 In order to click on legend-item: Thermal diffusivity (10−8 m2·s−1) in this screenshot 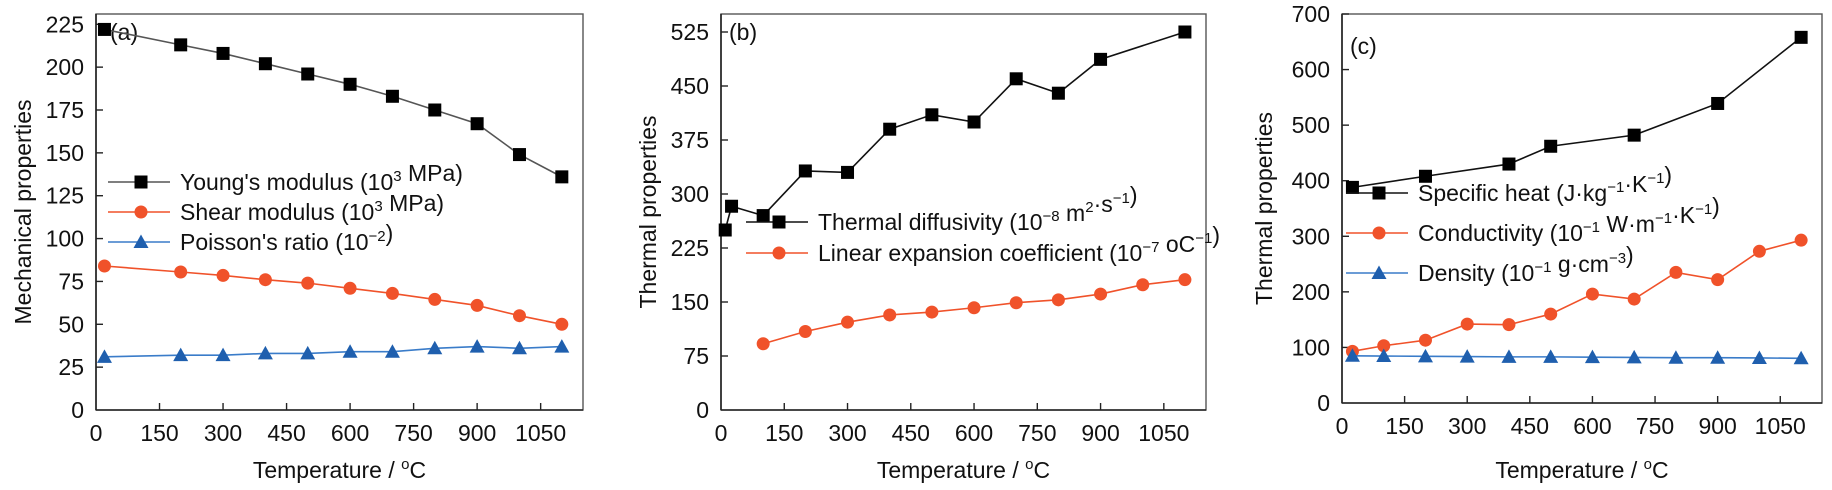, I will do `click(942, 208)`.